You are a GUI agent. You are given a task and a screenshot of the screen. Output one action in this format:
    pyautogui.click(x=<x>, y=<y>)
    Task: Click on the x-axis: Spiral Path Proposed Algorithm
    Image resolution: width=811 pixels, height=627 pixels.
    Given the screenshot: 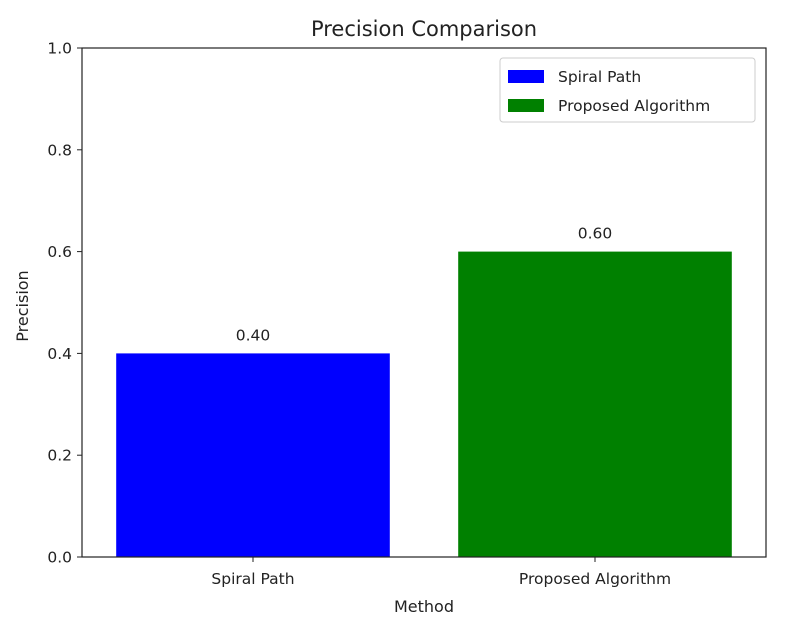 What is the action you would take?
    pyautogui.click(x=441, y=572)
    